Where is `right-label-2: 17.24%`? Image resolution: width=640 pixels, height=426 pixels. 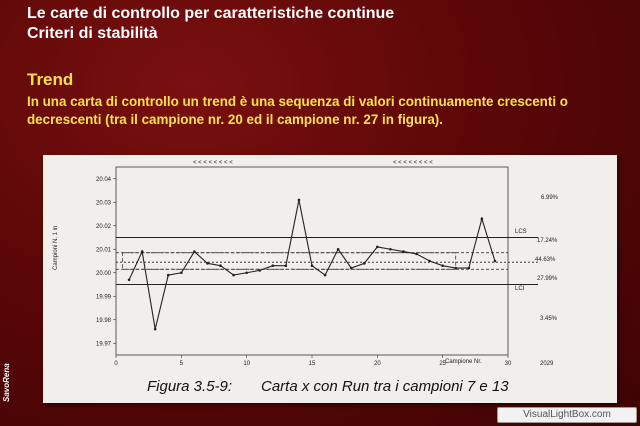 right-label-2: 17.24% is located at coordinates (547, 241).